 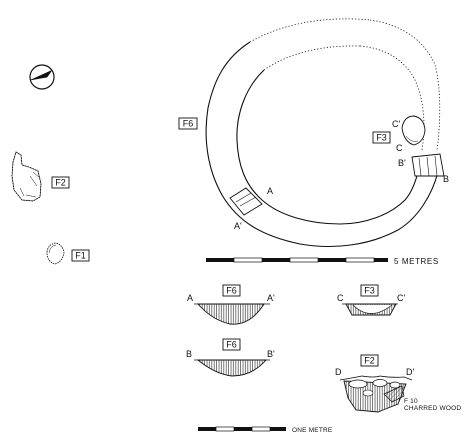 I want to click on scale-bar-one-metre: ONE METRE, so click(x=265, y=430).